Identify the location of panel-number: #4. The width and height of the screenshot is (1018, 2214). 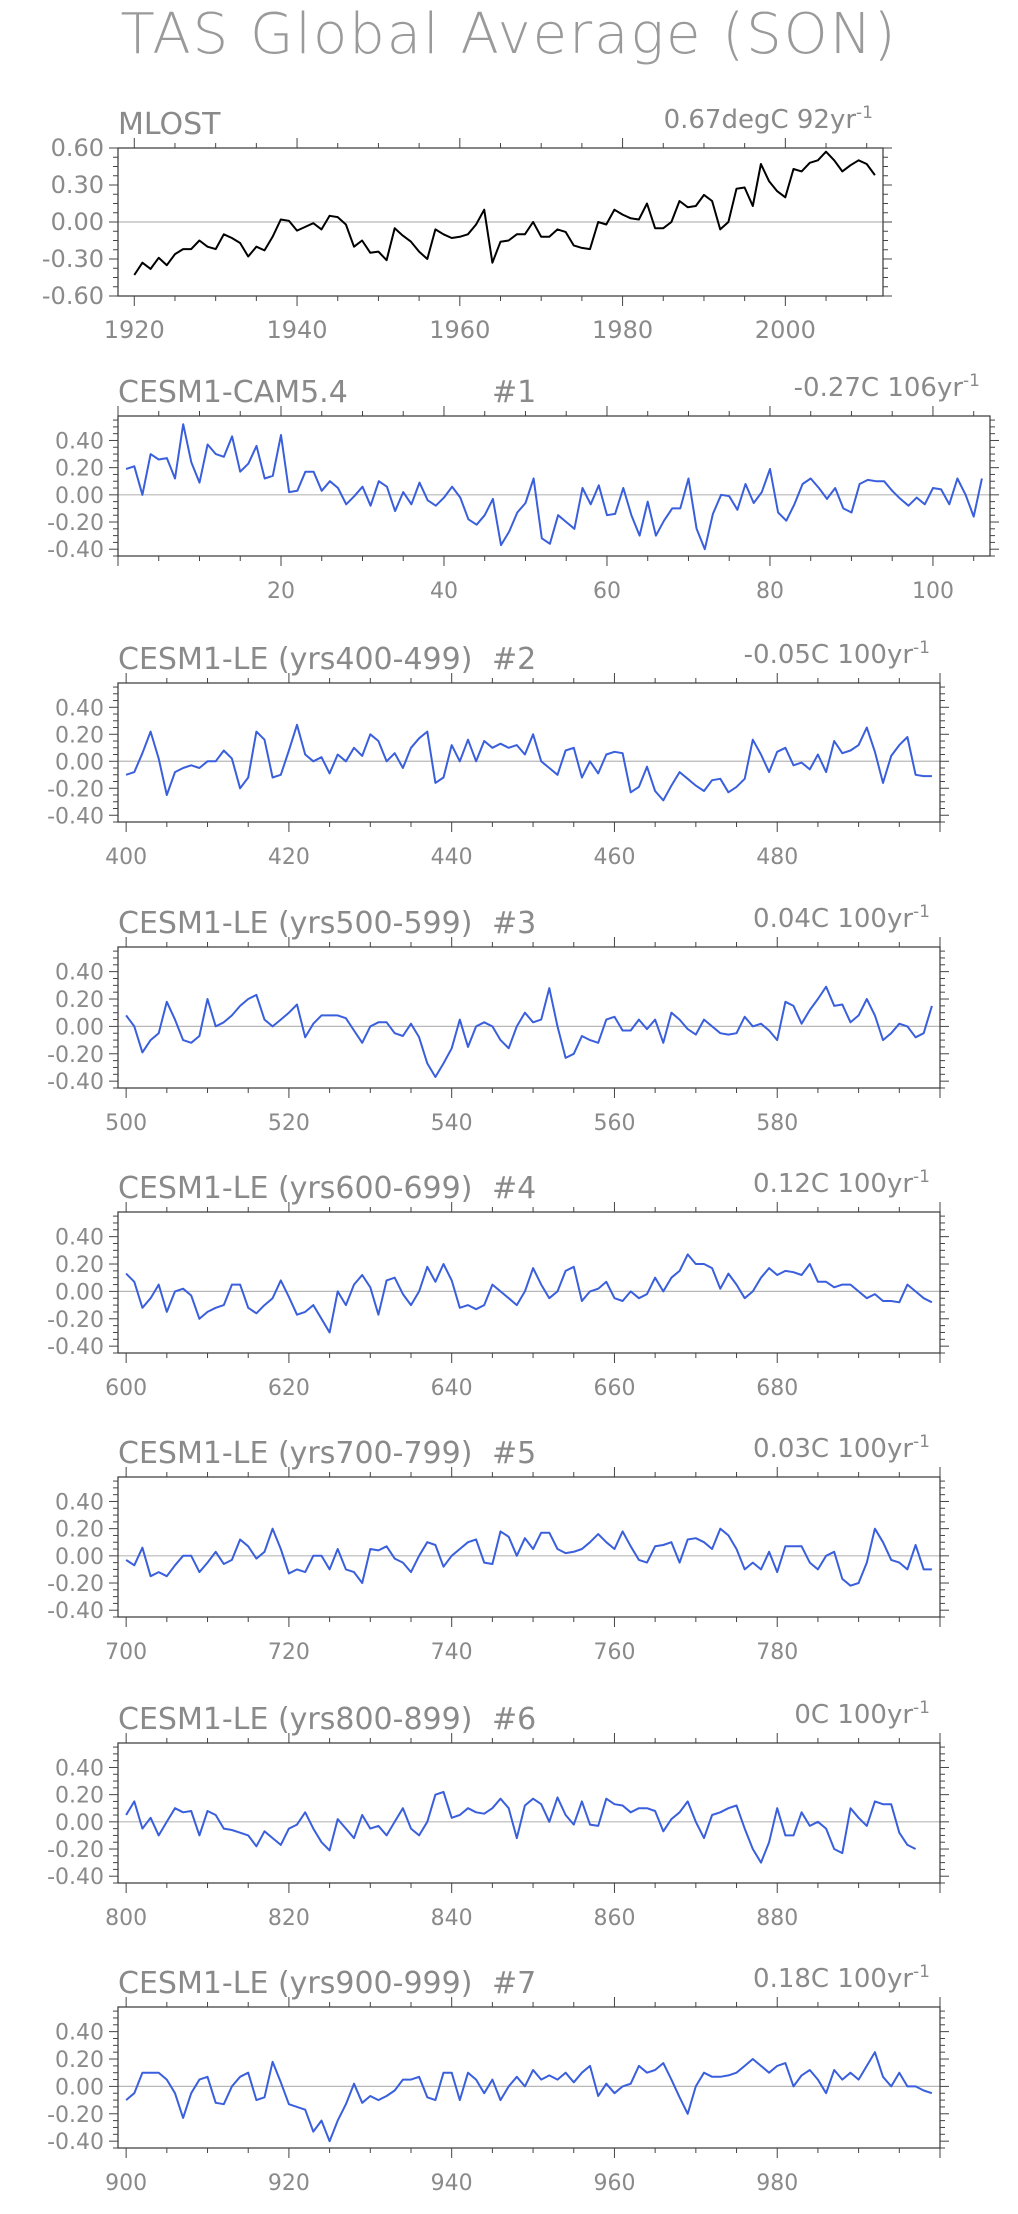
(514, 1188).